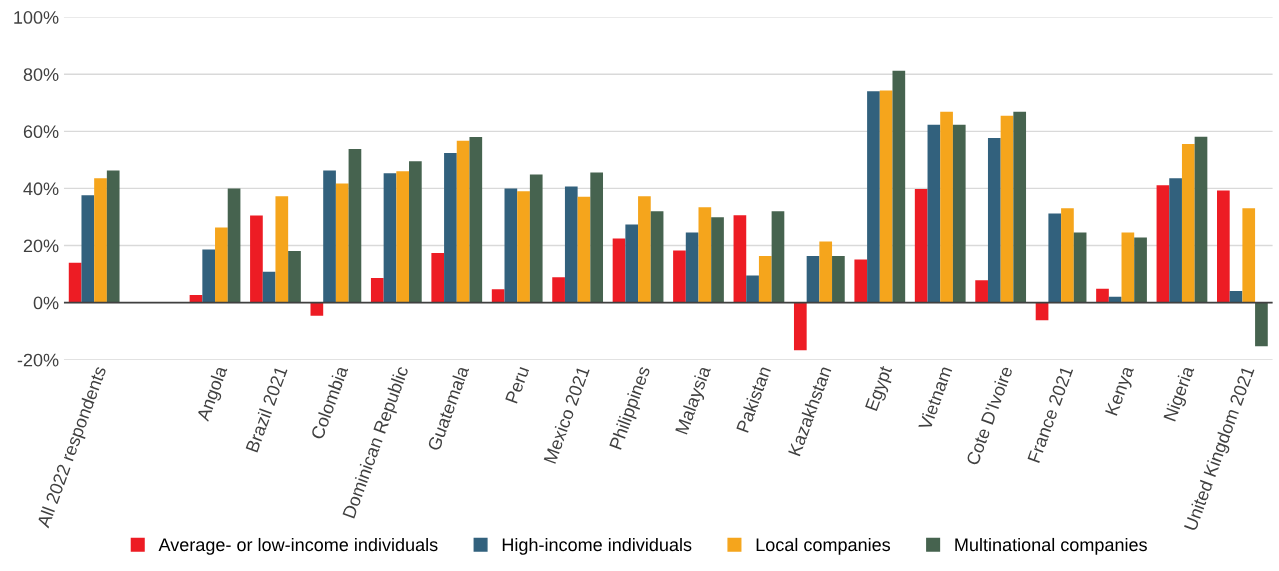 This screenshot has width=1279, height=571. Describe the element at coordinates (823, 546) in the screenshot. I see `legend-label: Local companies` at that location.